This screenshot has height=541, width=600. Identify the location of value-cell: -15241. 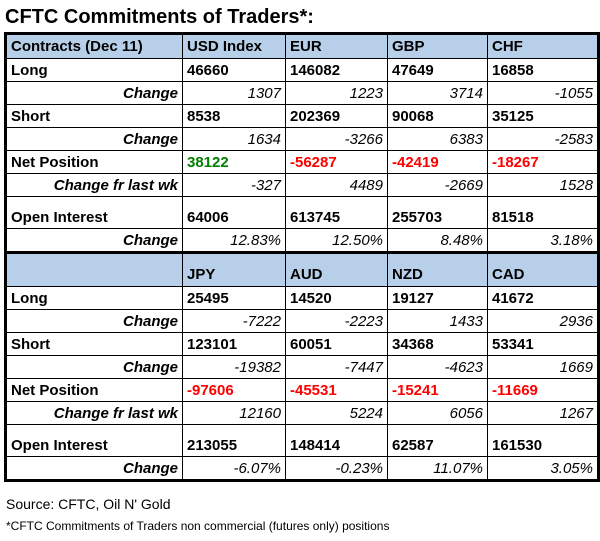
(437, 390).